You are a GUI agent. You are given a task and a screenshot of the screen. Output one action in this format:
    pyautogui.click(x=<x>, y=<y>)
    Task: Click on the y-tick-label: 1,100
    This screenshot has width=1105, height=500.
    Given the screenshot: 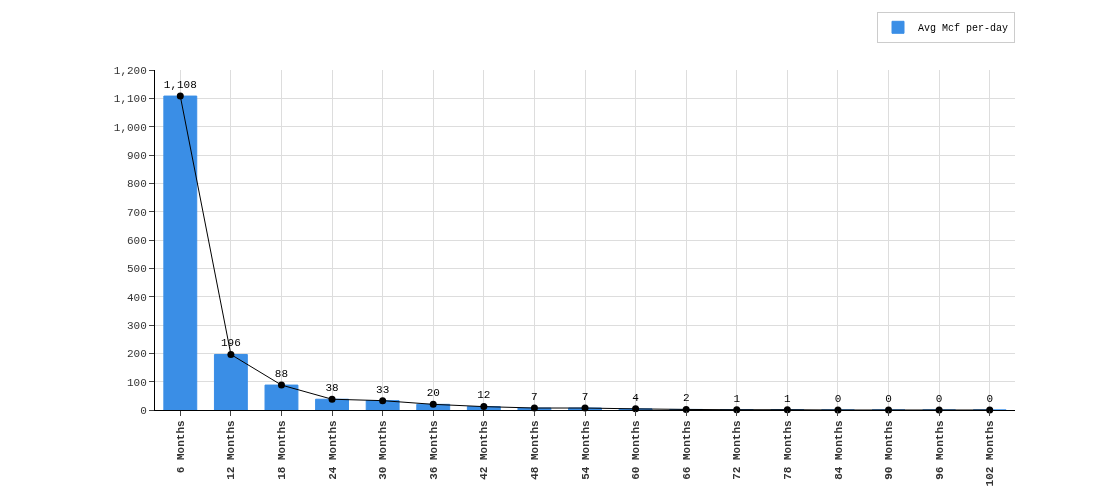 What is the action you would take?
    pyautogui.click(x=130, y=99)
    